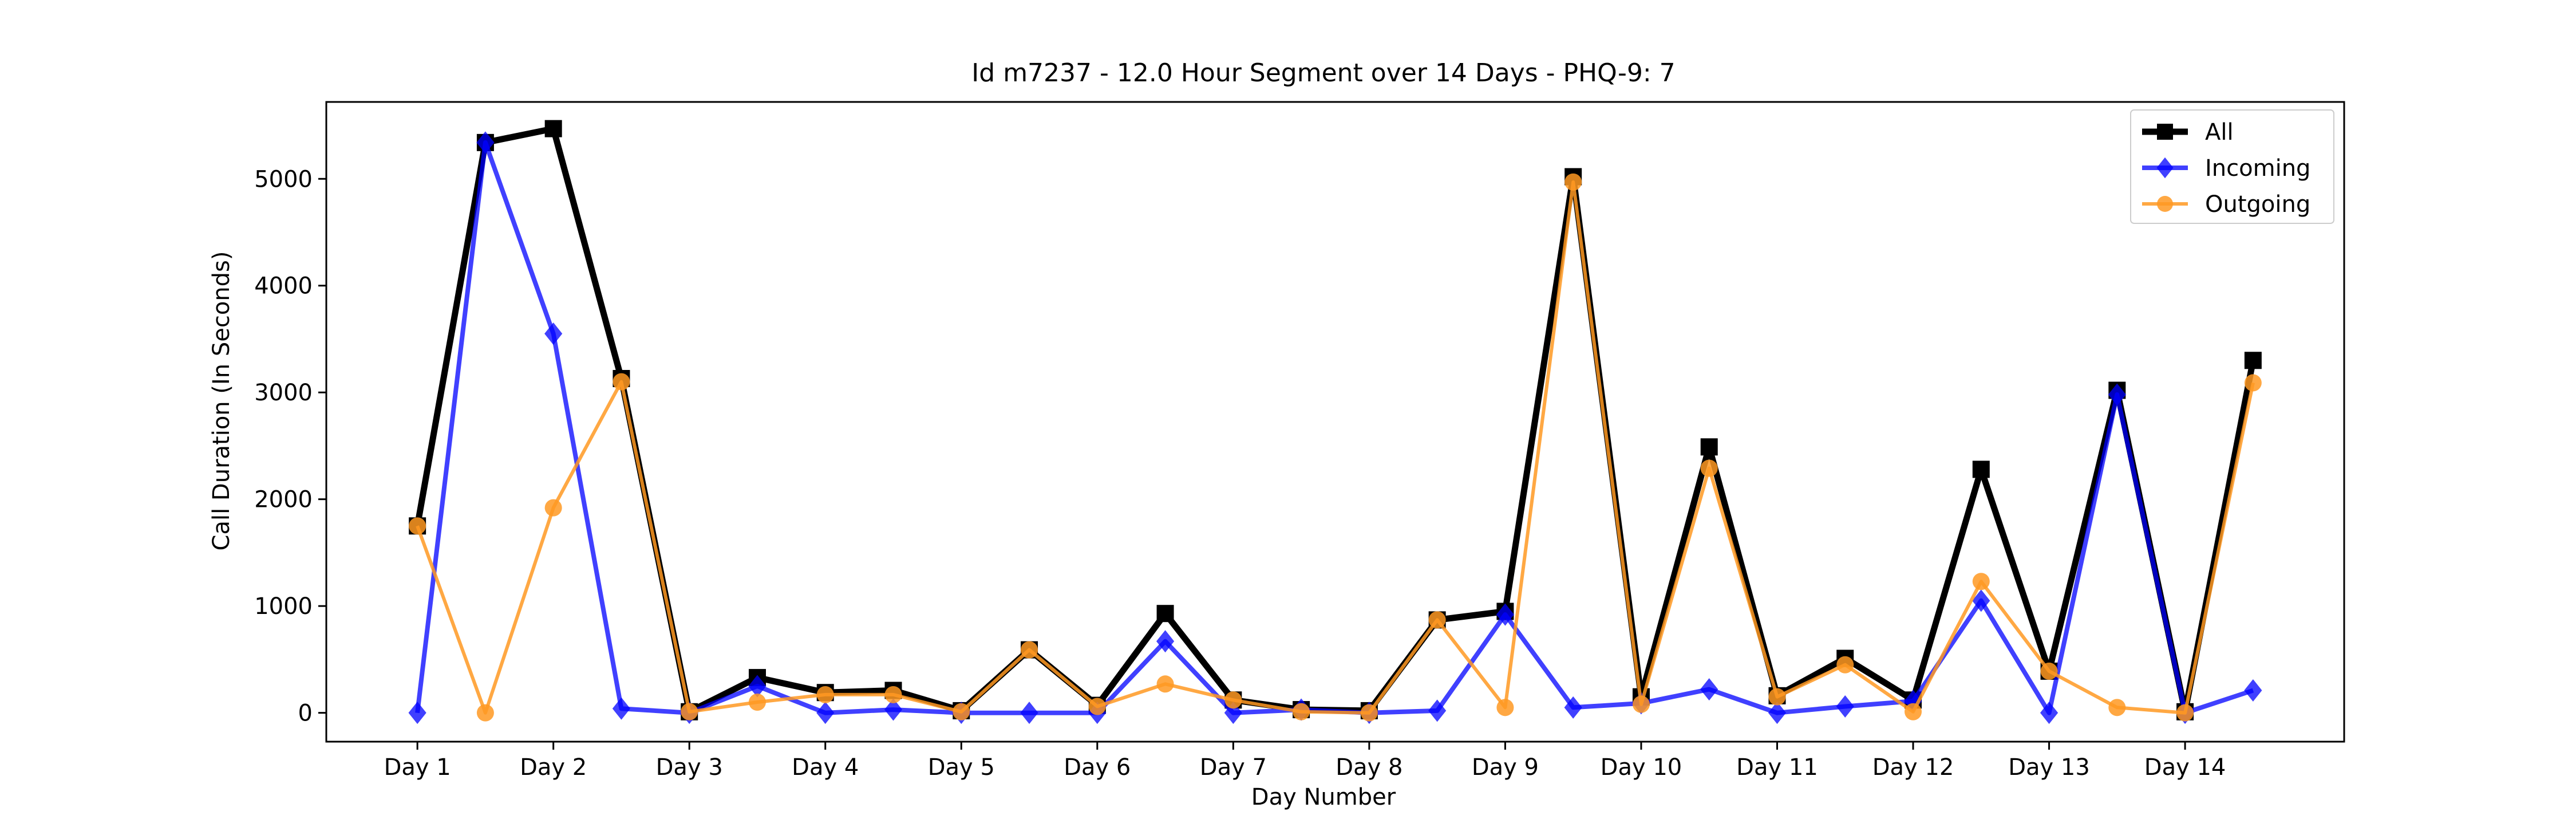 The image size is (2576, 827). Describe the element at coordinates (221, 401) in the screenshot. I see `y-axis-label: Call Duration (In Seconds)` at that location.